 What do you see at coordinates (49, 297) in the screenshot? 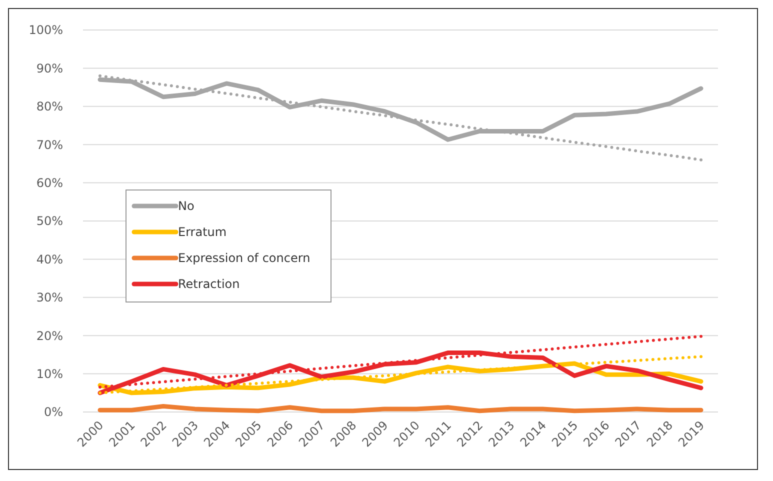
I see `y-tick-label: 30%` at bounding box center [49, 297].